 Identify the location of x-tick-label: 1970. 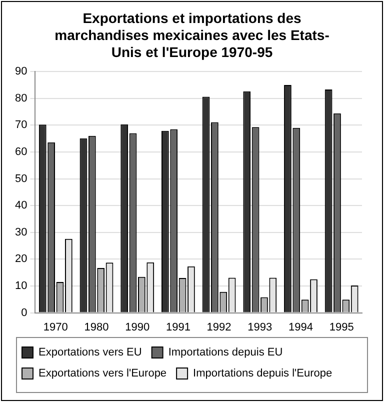
(55, 327).